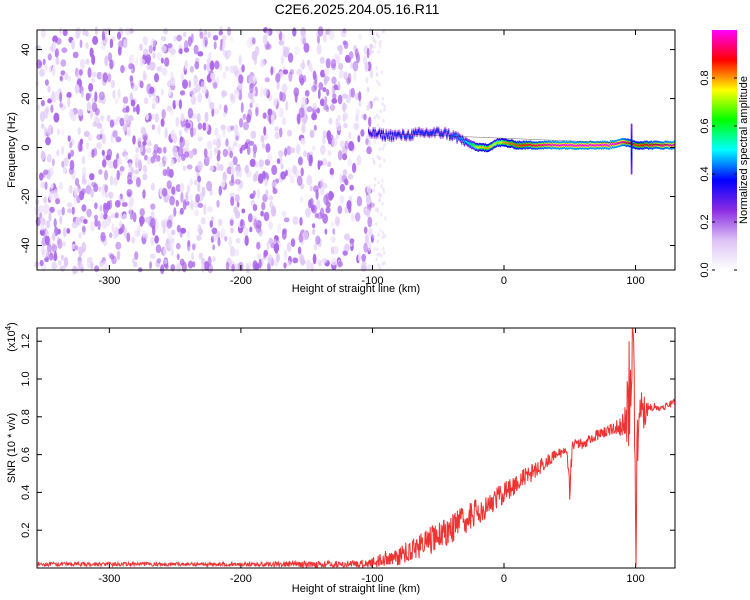 Image resolution: width=750 pixels, height=600 pixels. I want to click on x-tick-label: 100, so click(635, 281).